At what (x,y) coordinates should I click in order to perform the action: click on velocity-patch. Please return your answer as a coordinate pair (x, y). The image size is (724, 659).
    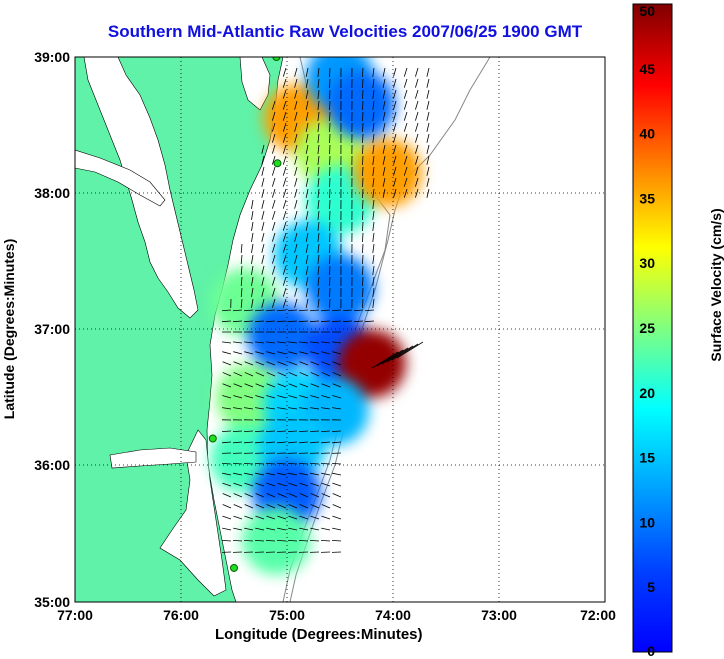
    Looking at the image, I should click on (276, 540).